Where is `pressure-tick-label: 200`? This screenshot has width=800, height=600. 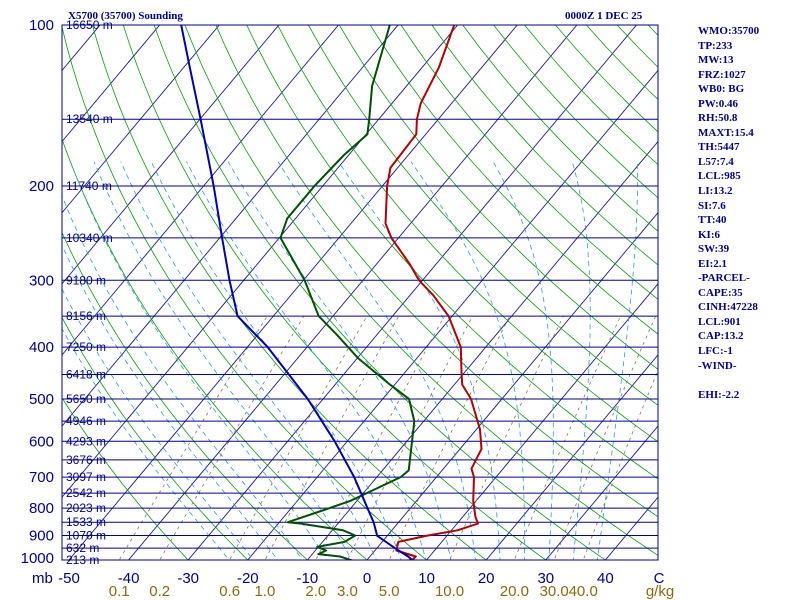 pressure-tick-label: 200 is located at coordinates (41, 186).